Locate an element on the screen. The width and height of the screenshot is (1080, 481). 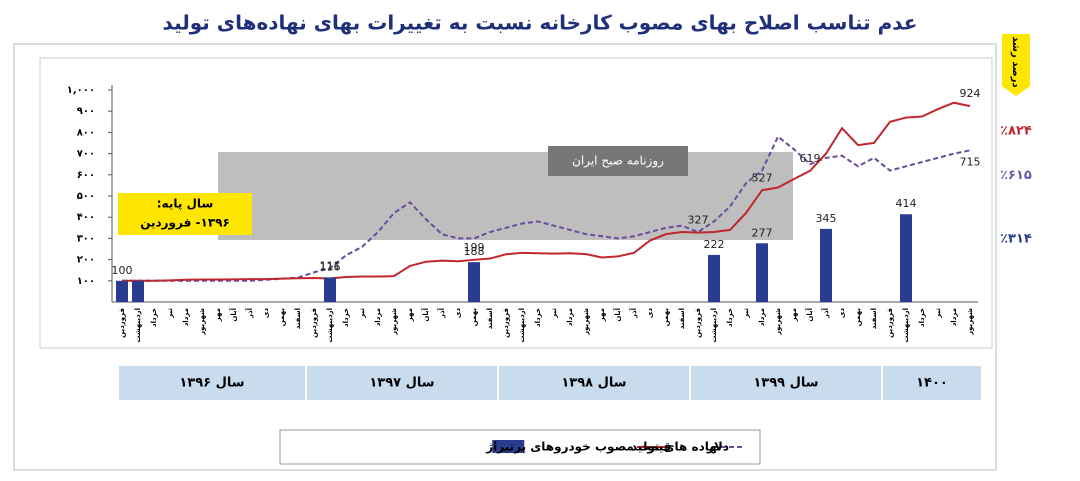
y-tick-label: ۱۰۰ is located at coordinates (86, 281).